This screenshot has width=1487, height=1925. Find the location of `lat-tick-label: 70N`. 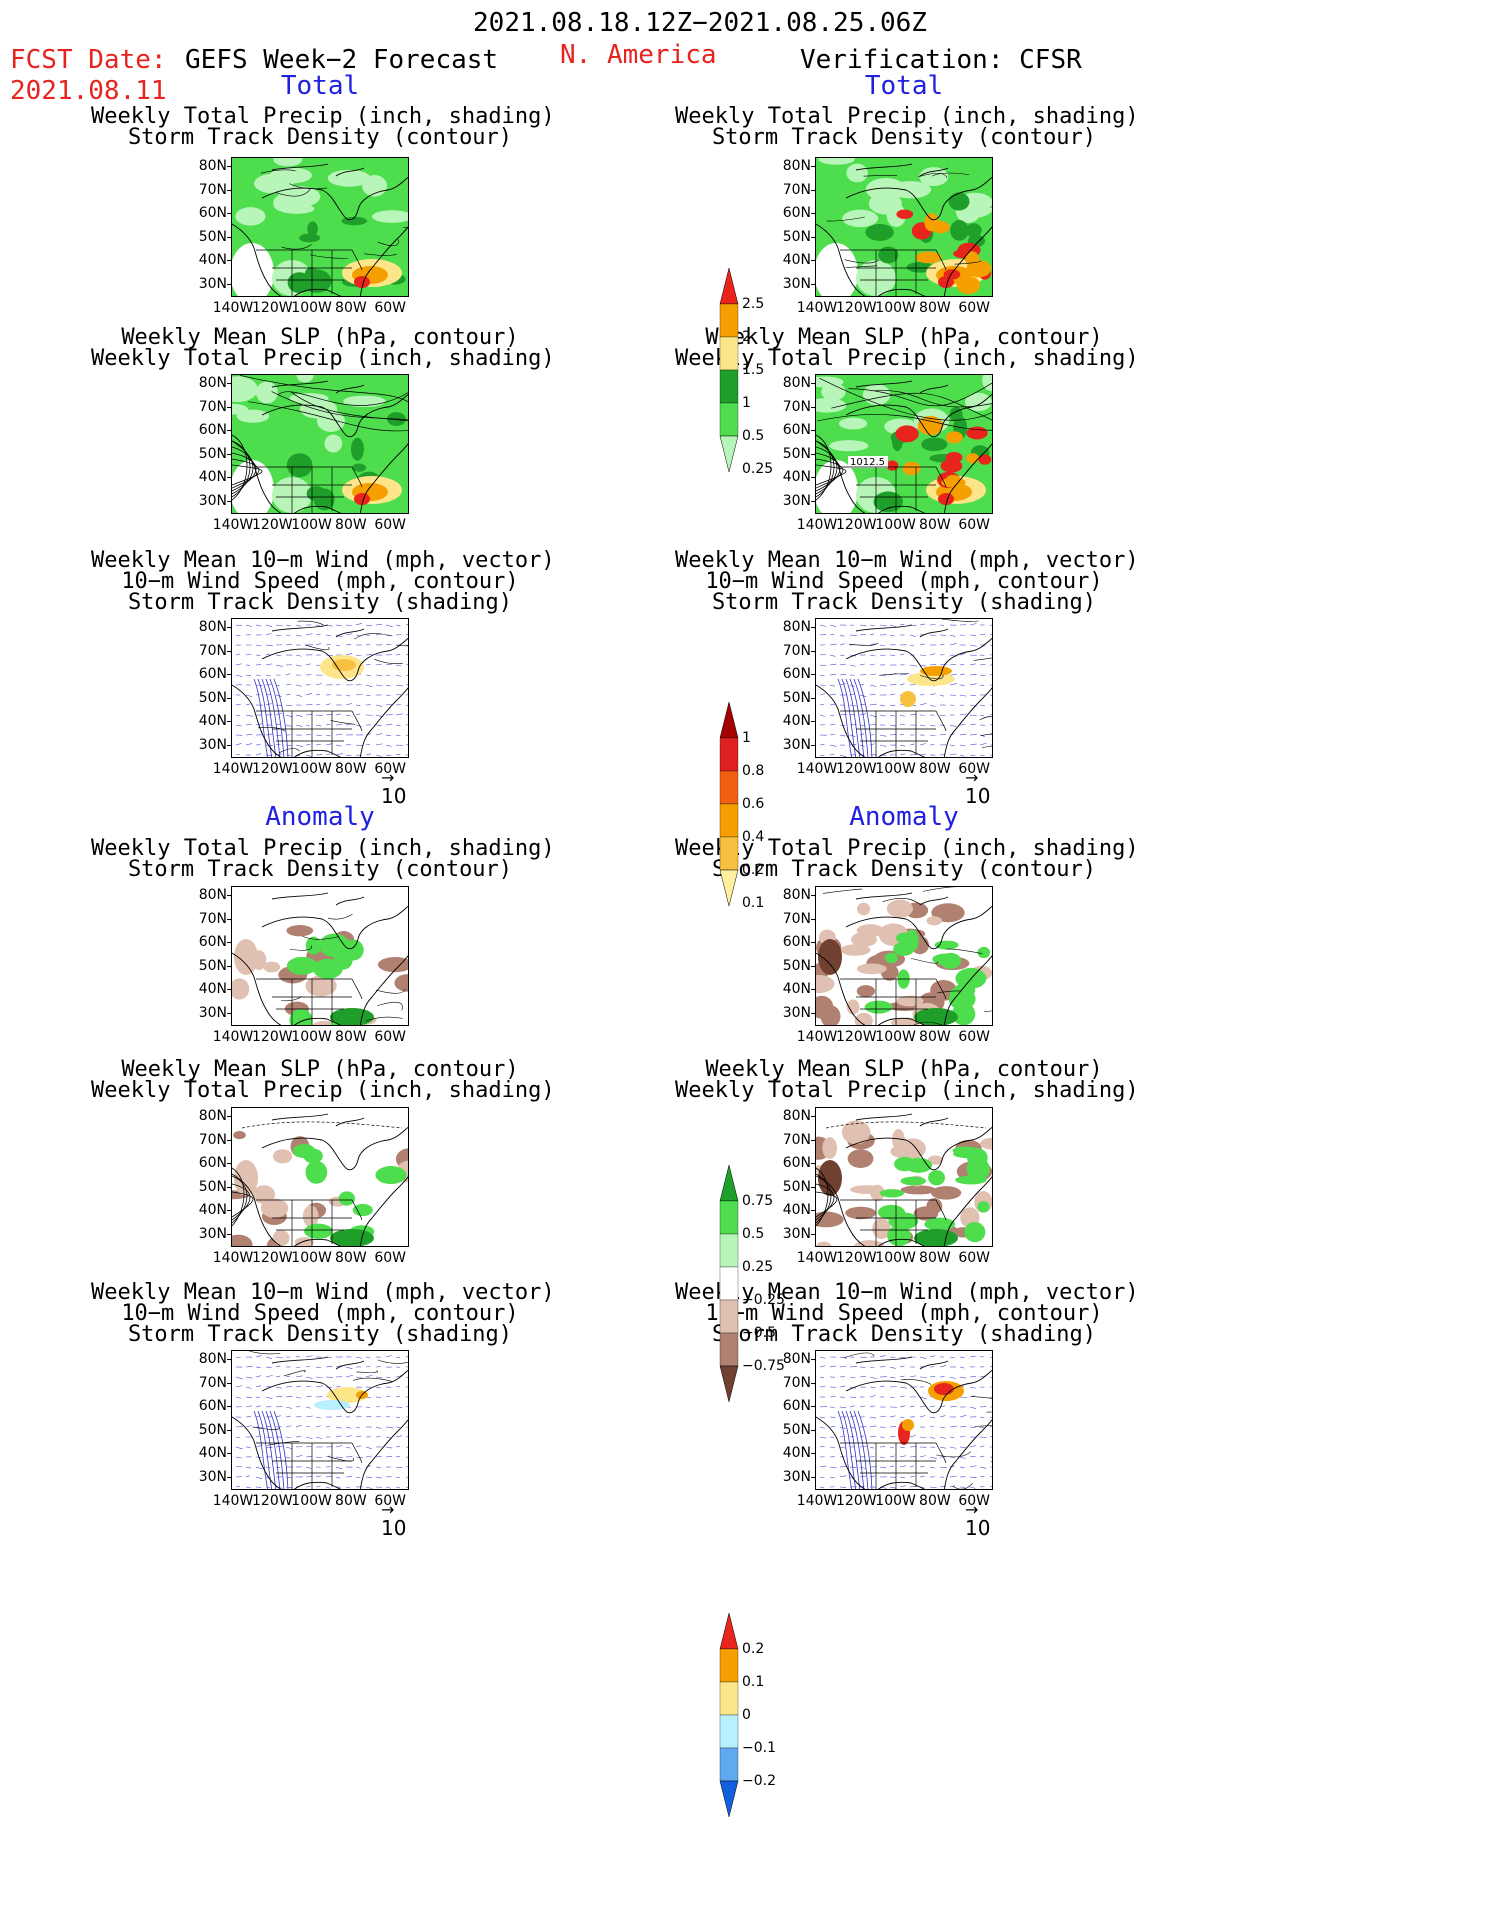

lat-tick-label: 70N is located at coordinates (796, 189).